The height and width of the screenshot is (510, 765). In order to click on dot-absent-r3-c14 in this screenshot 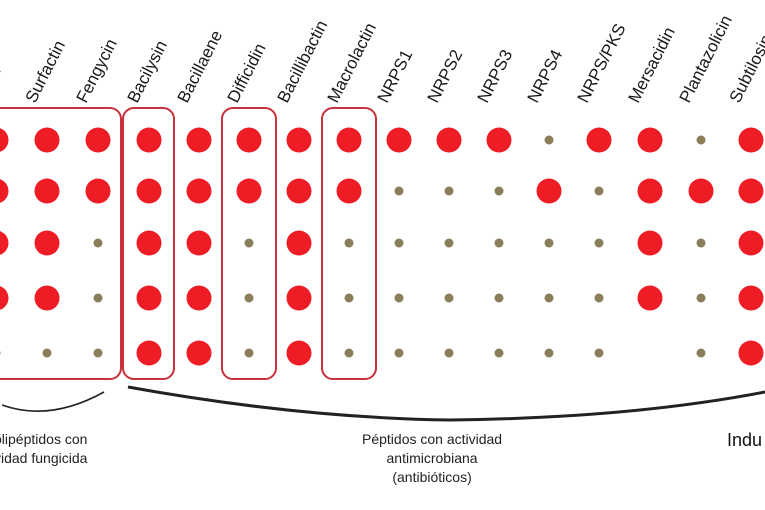, I will do `click(701, 298)`.